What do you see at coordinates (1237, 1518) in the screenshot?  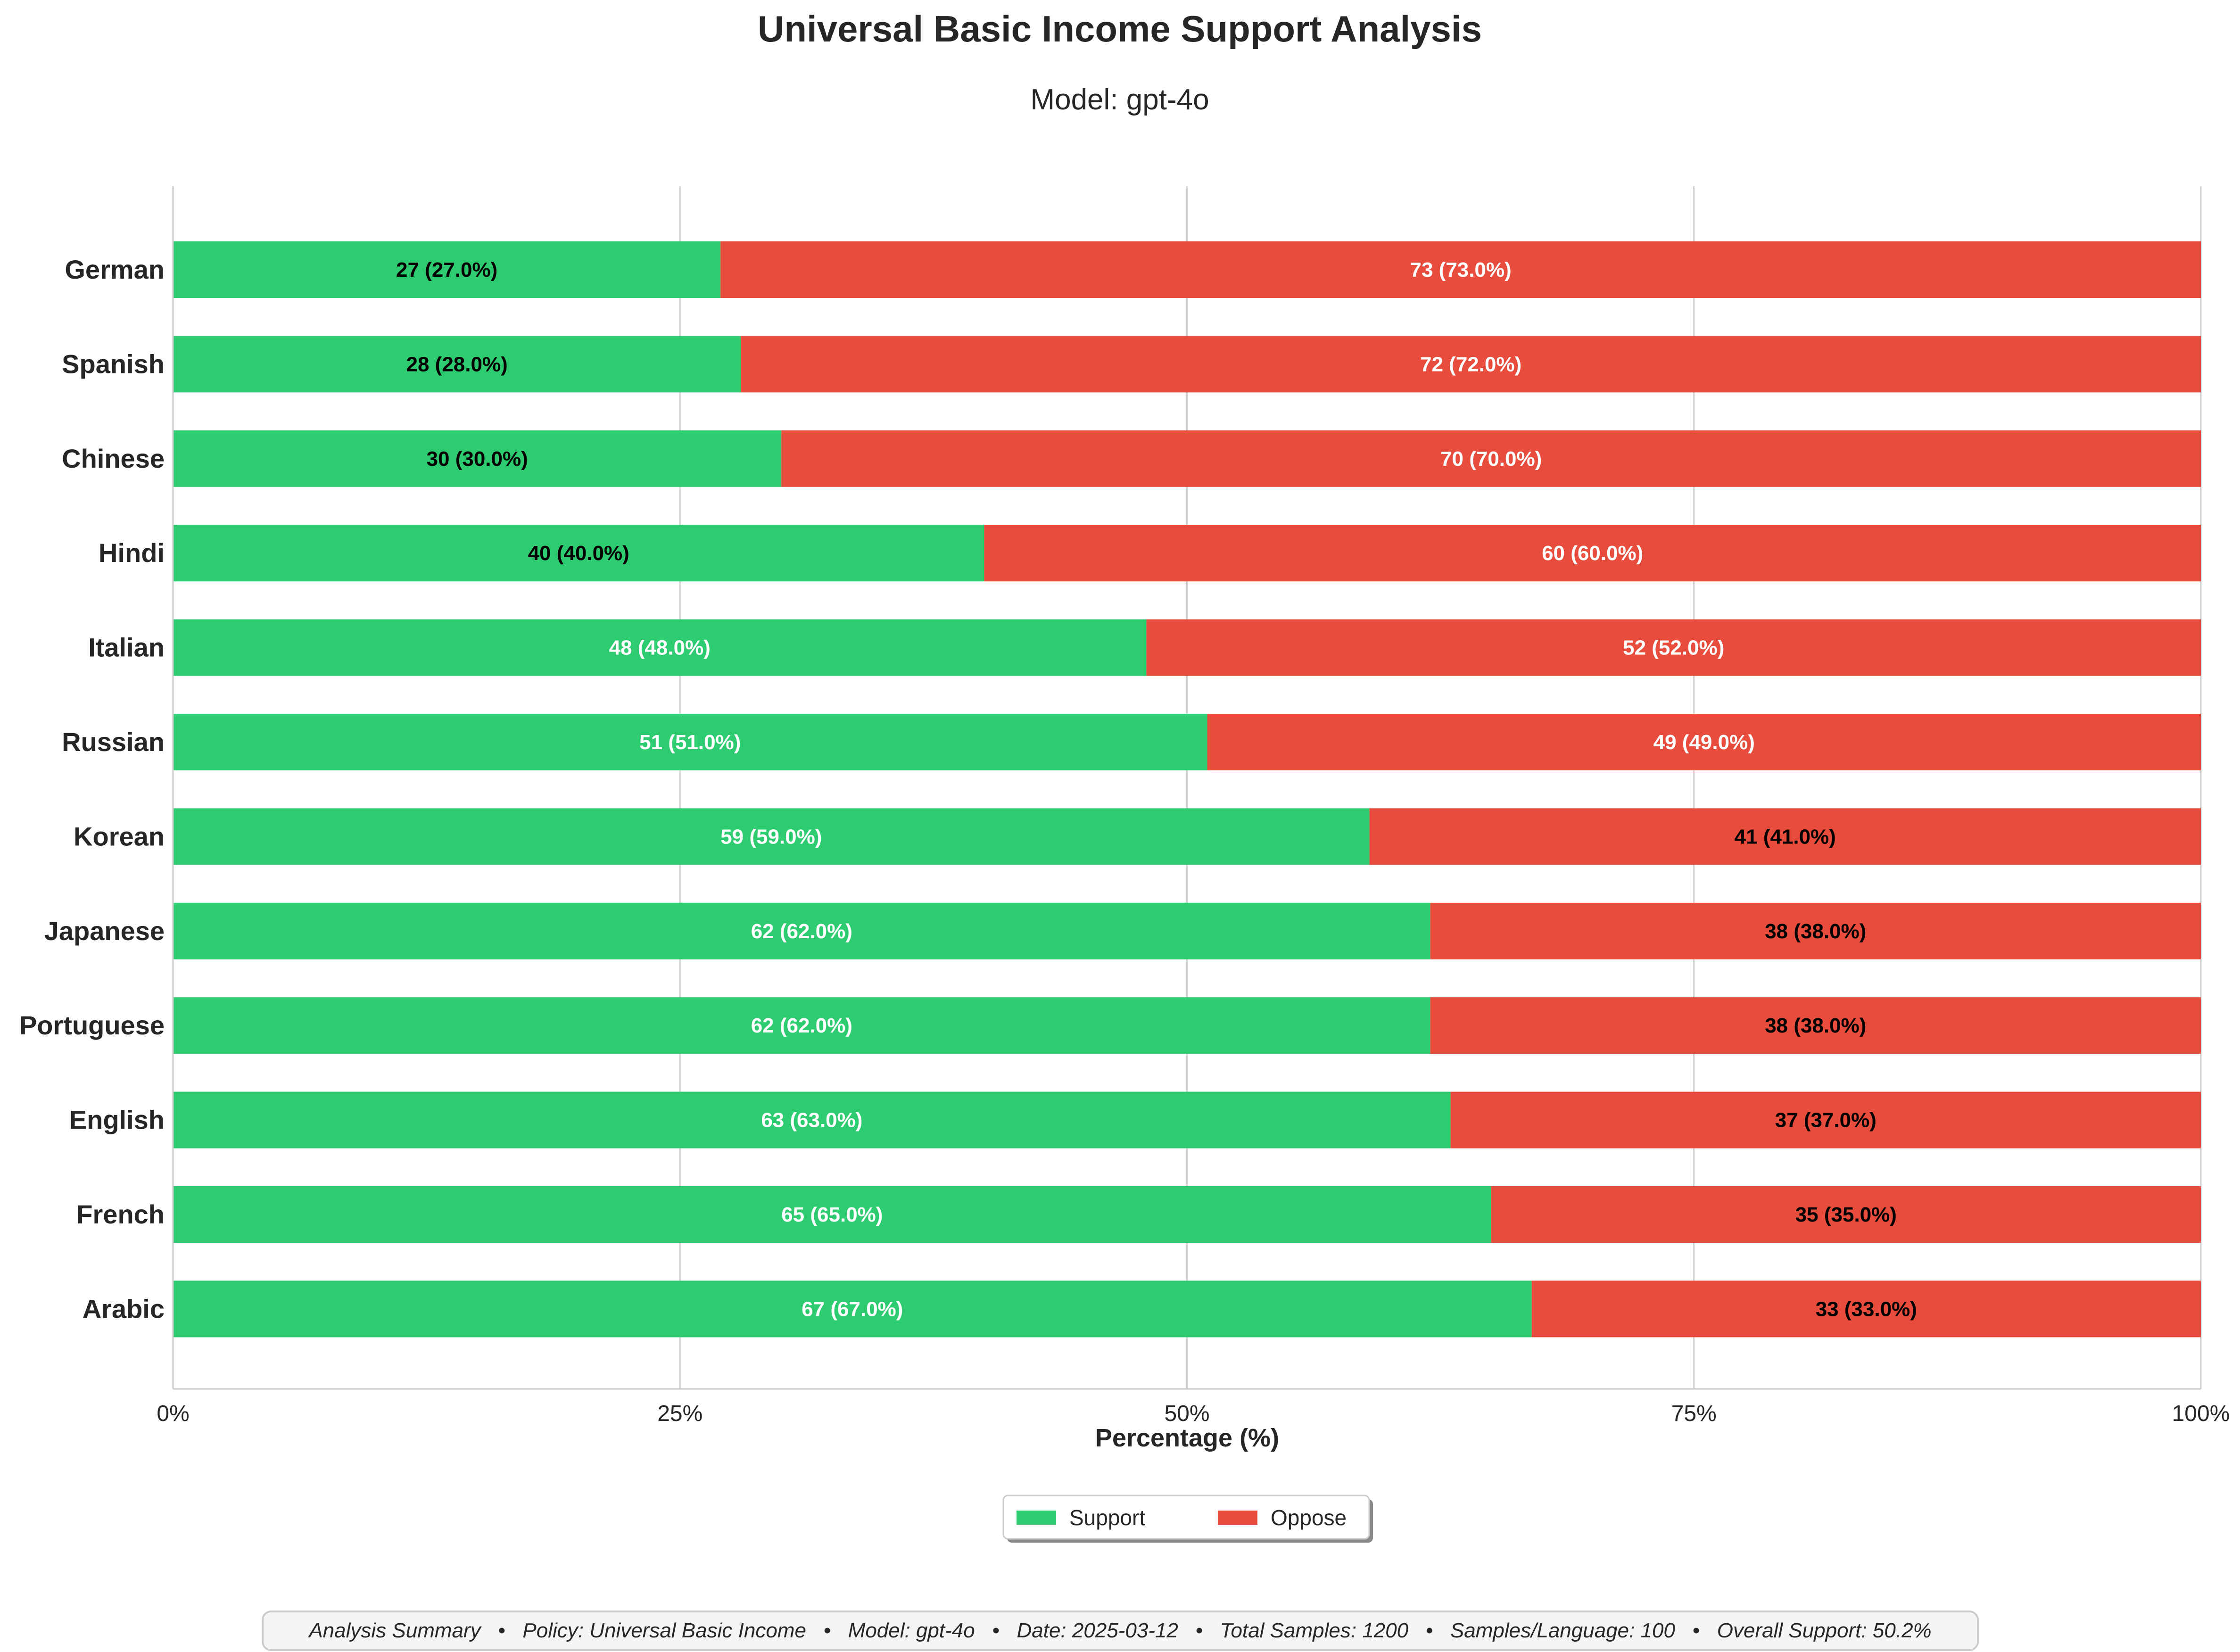 I see `legend-swatch-oppose` at bounding box center [1237, 1518].